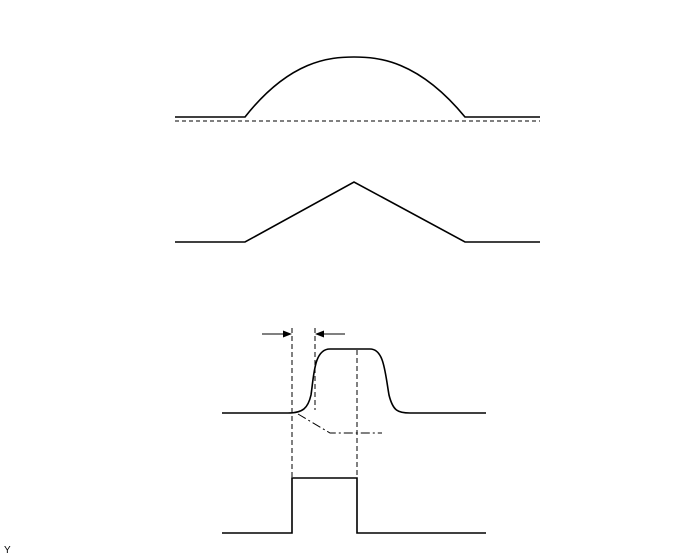  I want to click on delay-right-arrowhead, so click(319, 334).